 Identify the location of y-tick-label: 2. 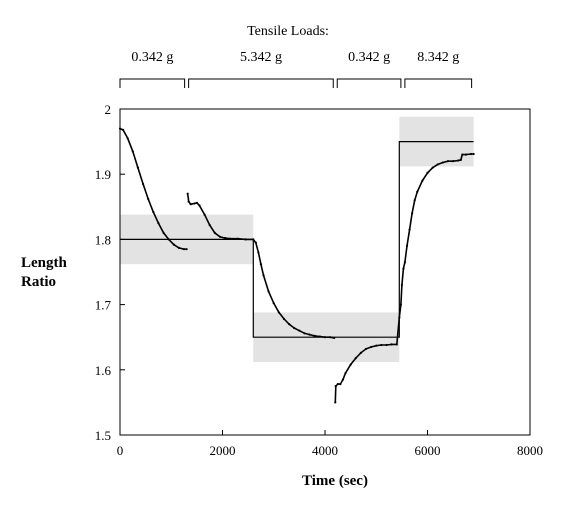
(108, 109).